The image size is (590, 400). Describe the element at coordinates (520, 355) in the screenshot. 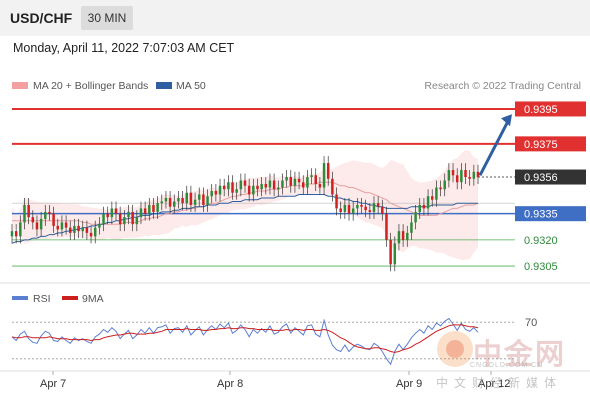

I see `watermark-brand: 中金网` at that location.